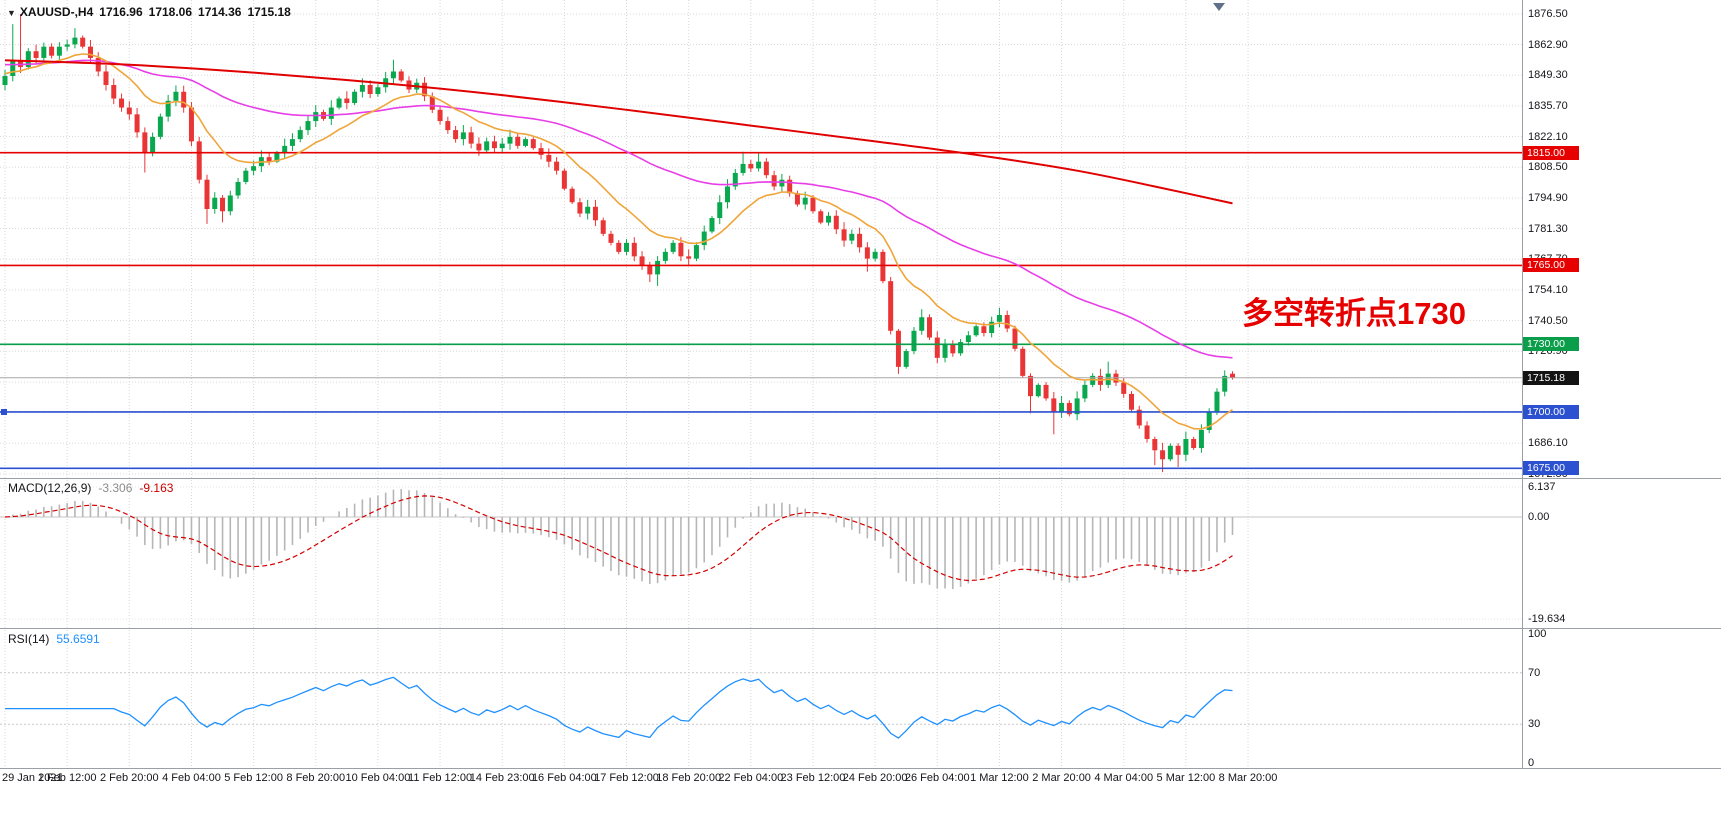 This screenshot has height=838, width=1721. I want to click on chart-title: ▼ XAUUSD-,H4 1716.96 1718.06 1714.36 1715.18, so click(152, 12).